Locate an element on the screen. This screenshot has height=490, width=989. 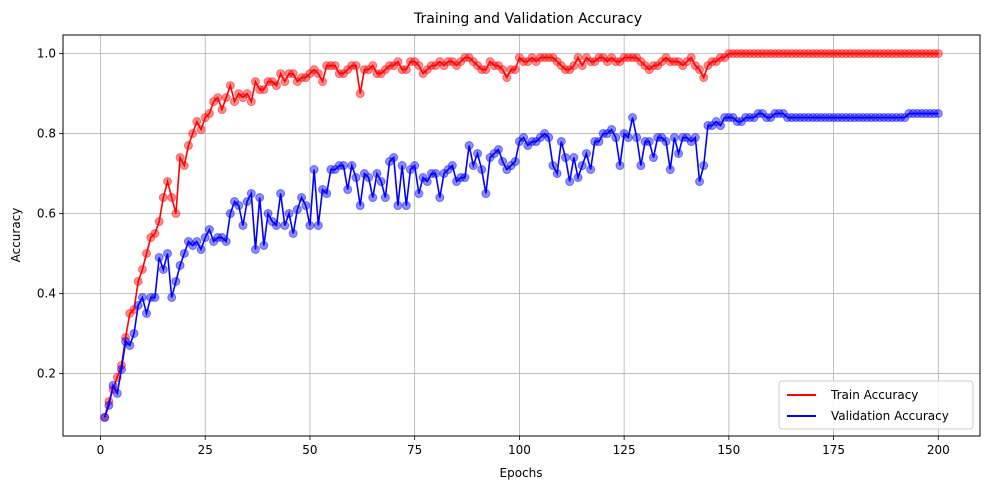
legend-label-validation: Validation Accuracy is located at coordinates (890, 416).